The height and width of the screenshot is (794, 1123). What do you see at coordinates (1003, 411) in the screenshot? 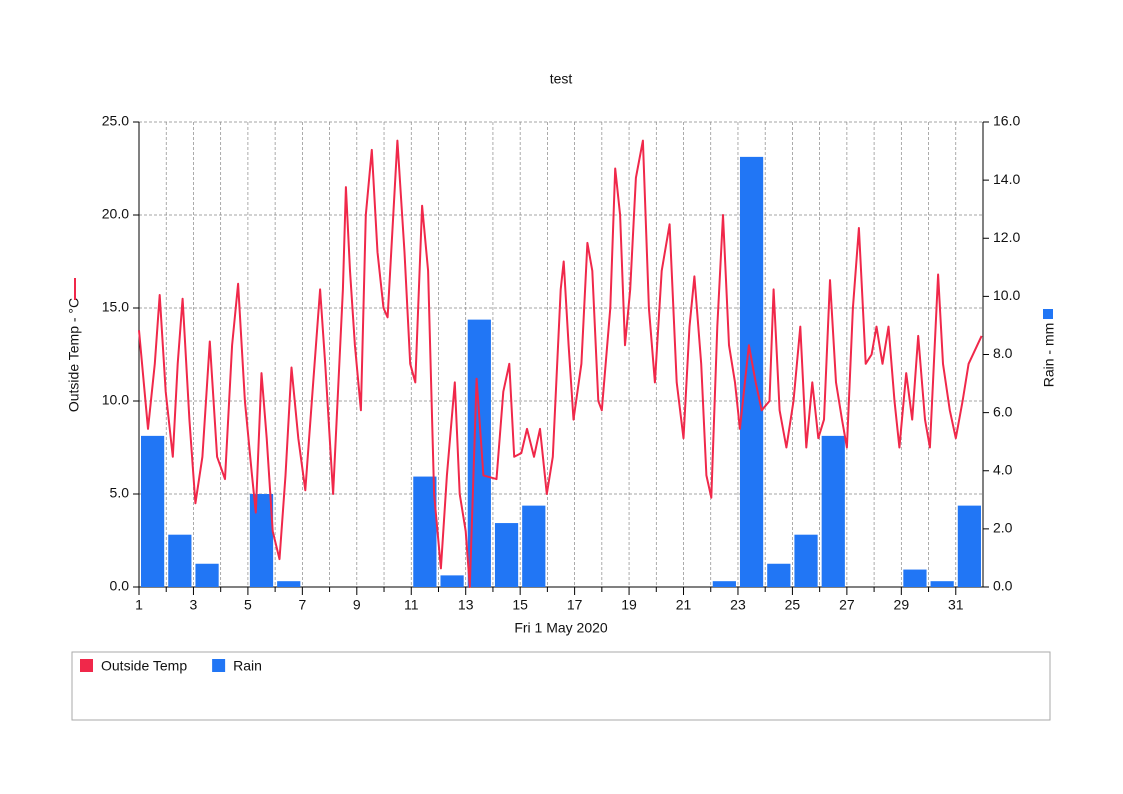
I see `y2-tick-label: 6.0` at bounding box center [1003, 411].